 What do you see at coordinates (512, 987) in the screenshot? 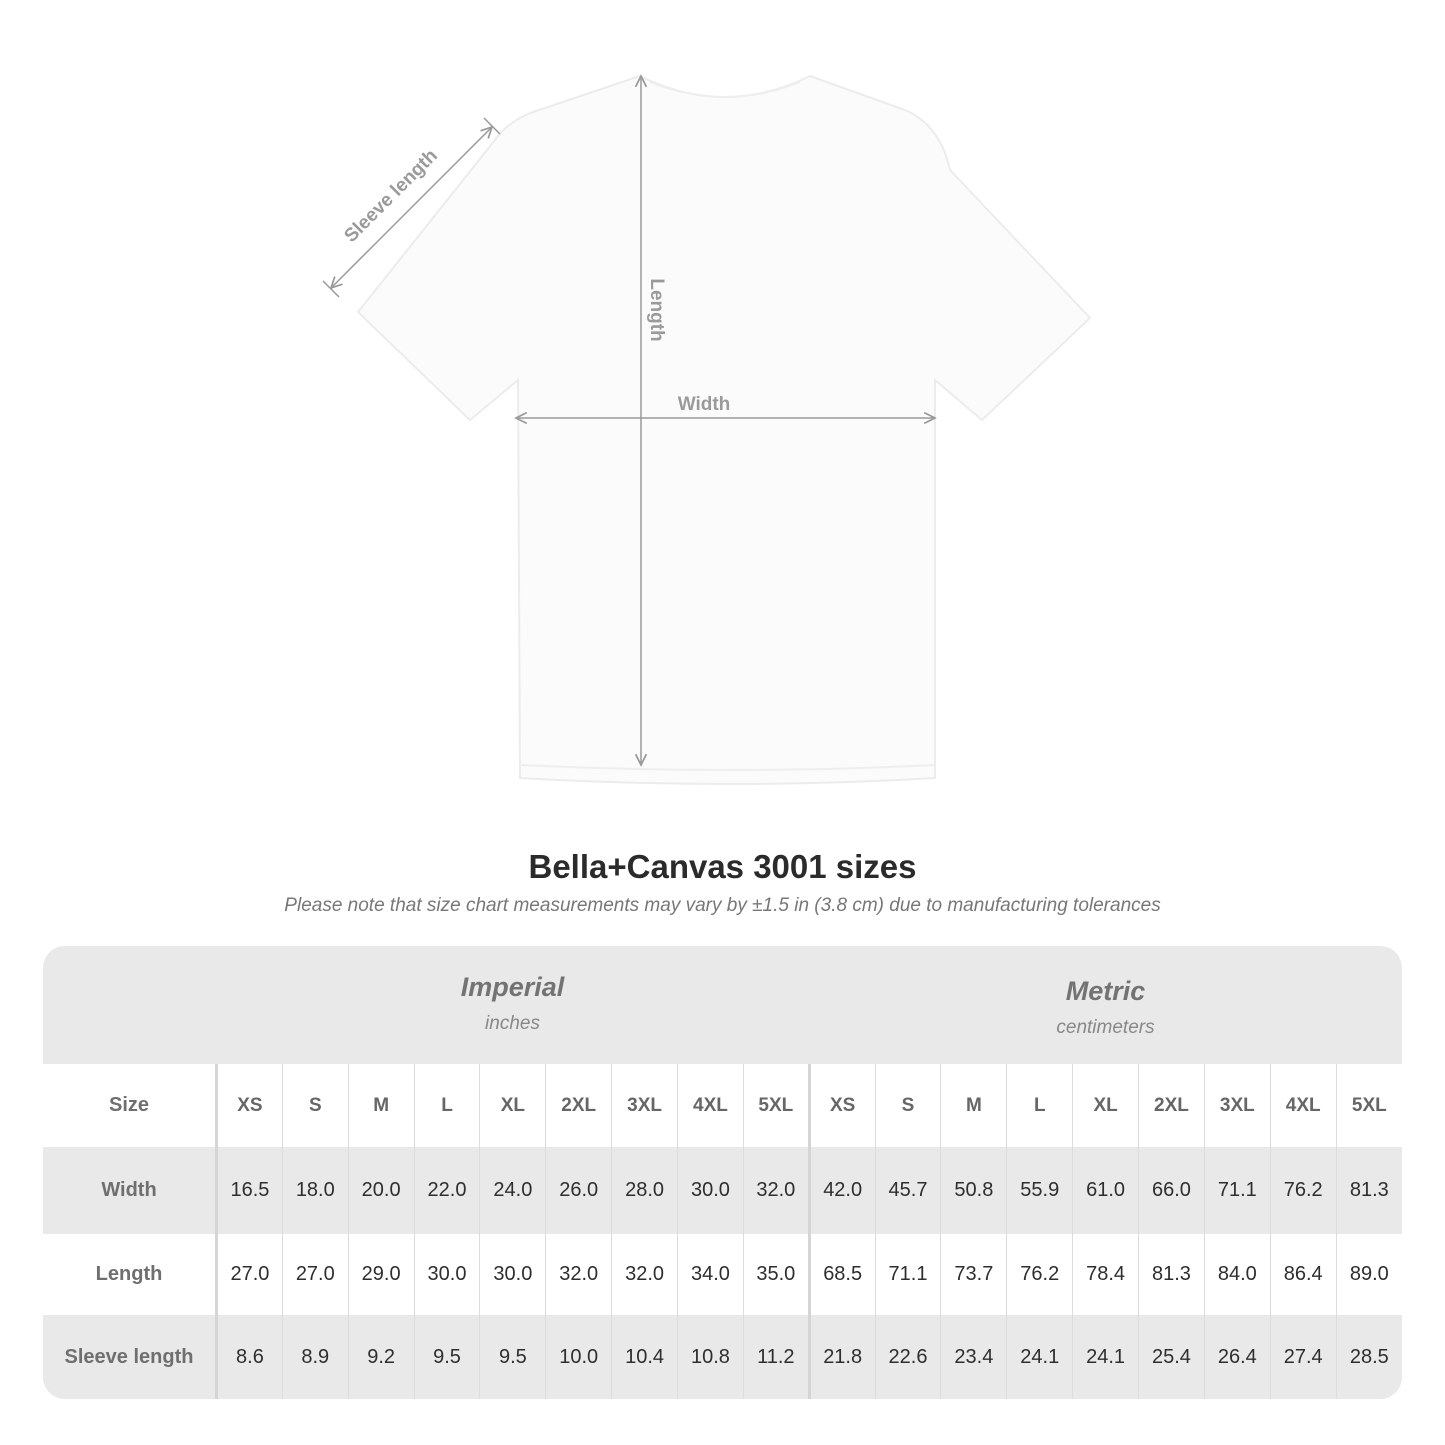
I see `imperial-title: Imperial` at bounding box center [512, 987].